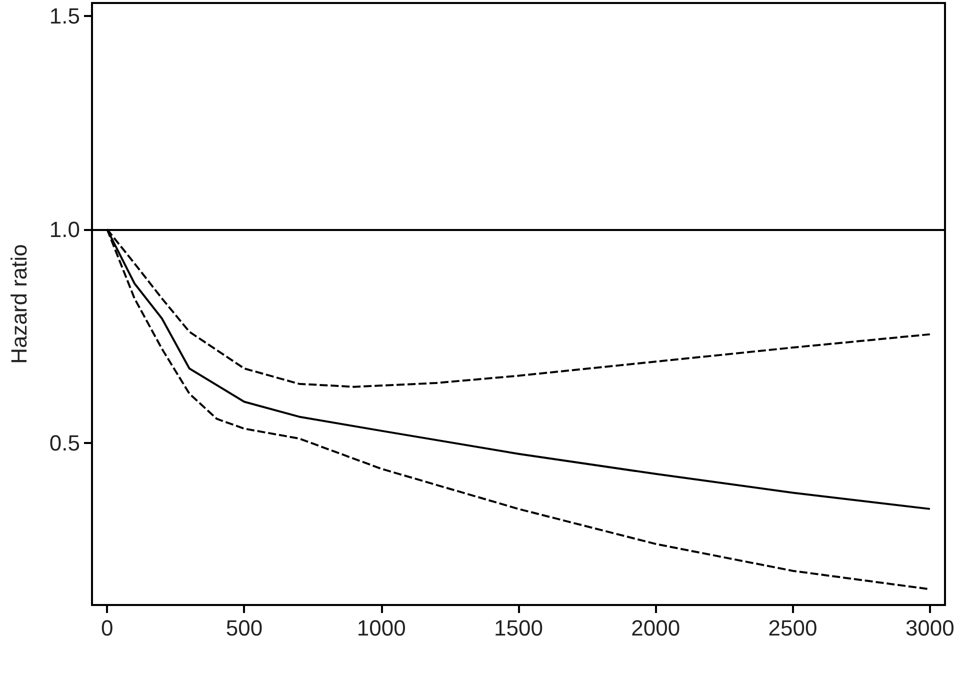 This screenshot has height=677, width=960. What do you see at coordinates (929, 628) in the screenshot?
I see `x-tick-label: 3000` at bounding box center [929, 628].